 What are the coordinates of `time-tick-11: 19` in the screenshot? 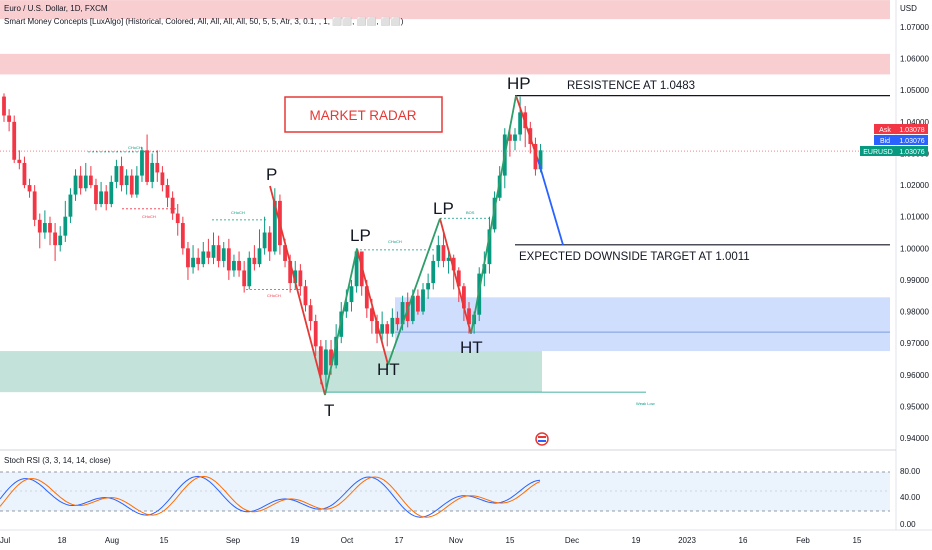 It's located at (636, 540).